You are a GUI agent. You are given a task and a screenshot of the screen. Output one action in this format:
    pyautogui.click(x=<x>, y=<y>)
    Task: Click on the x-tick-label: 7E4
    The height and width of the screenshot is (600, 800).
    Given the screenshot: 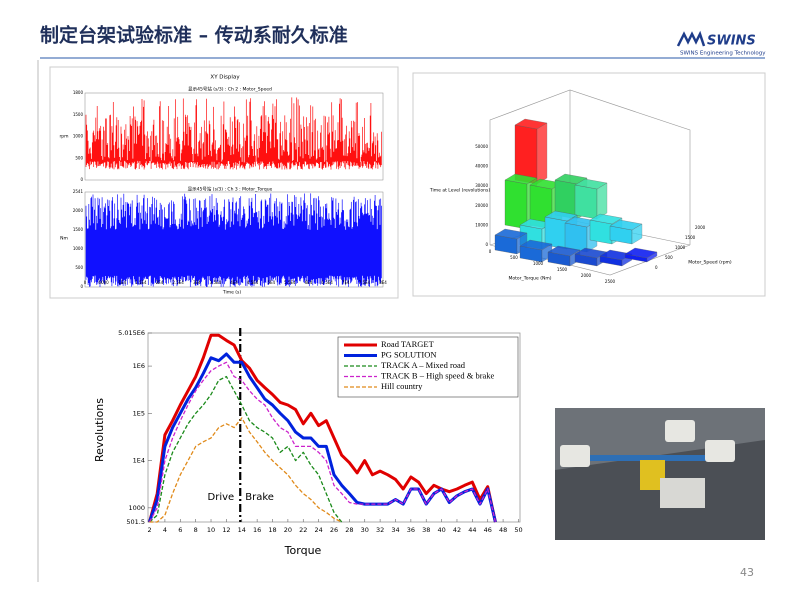 What is the action you would take?
    pyautogui.click(x=346, y=282)
    